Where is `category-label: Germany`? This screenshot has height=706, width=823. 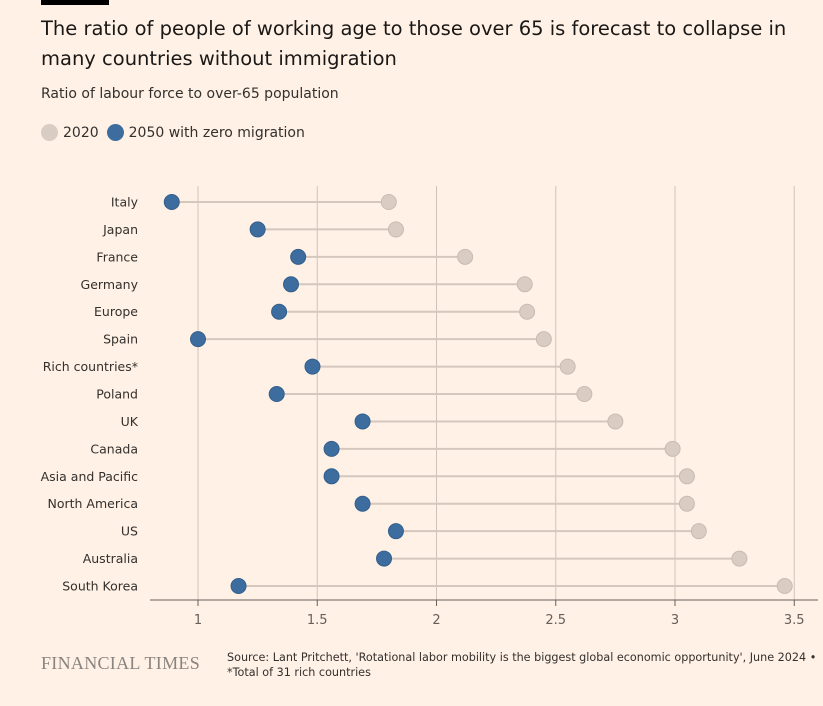 category-label: Germany is located at coordinates (110, 284).